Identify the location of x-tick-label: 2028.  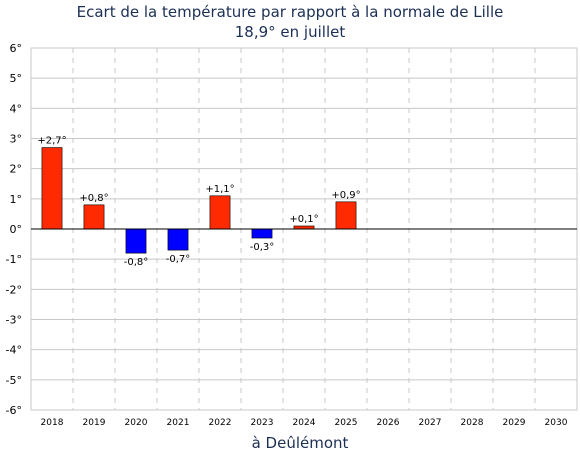
(472, 423).